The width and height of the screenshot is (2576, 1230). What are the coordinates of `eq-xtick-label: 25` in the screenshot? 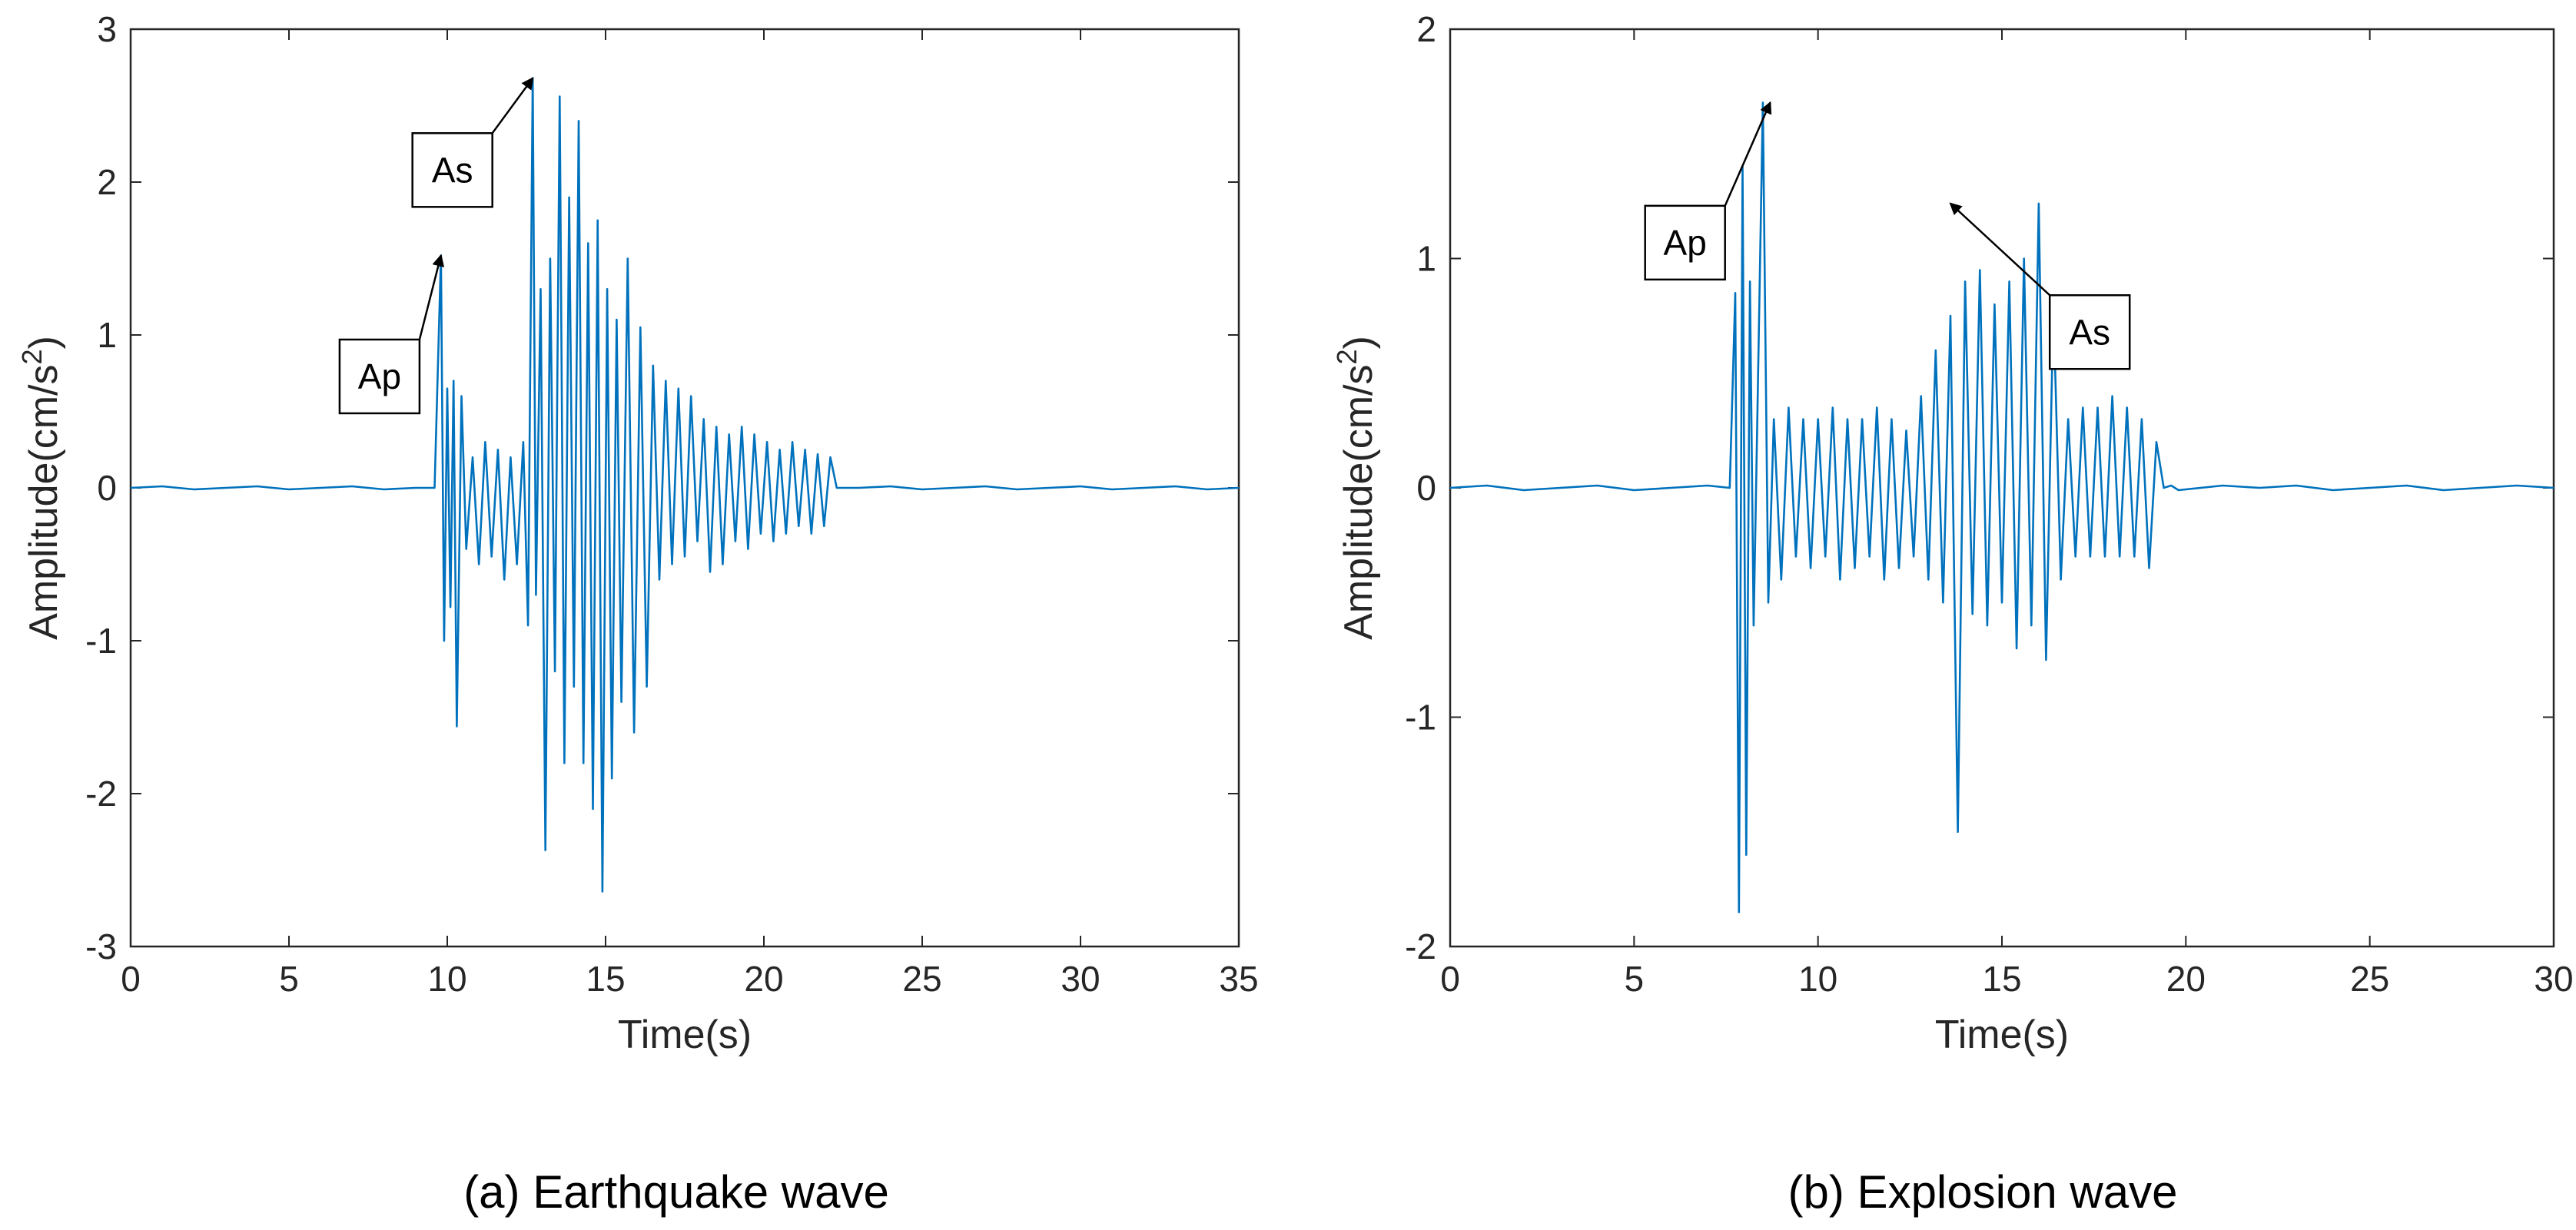 It's located at (921, 979).